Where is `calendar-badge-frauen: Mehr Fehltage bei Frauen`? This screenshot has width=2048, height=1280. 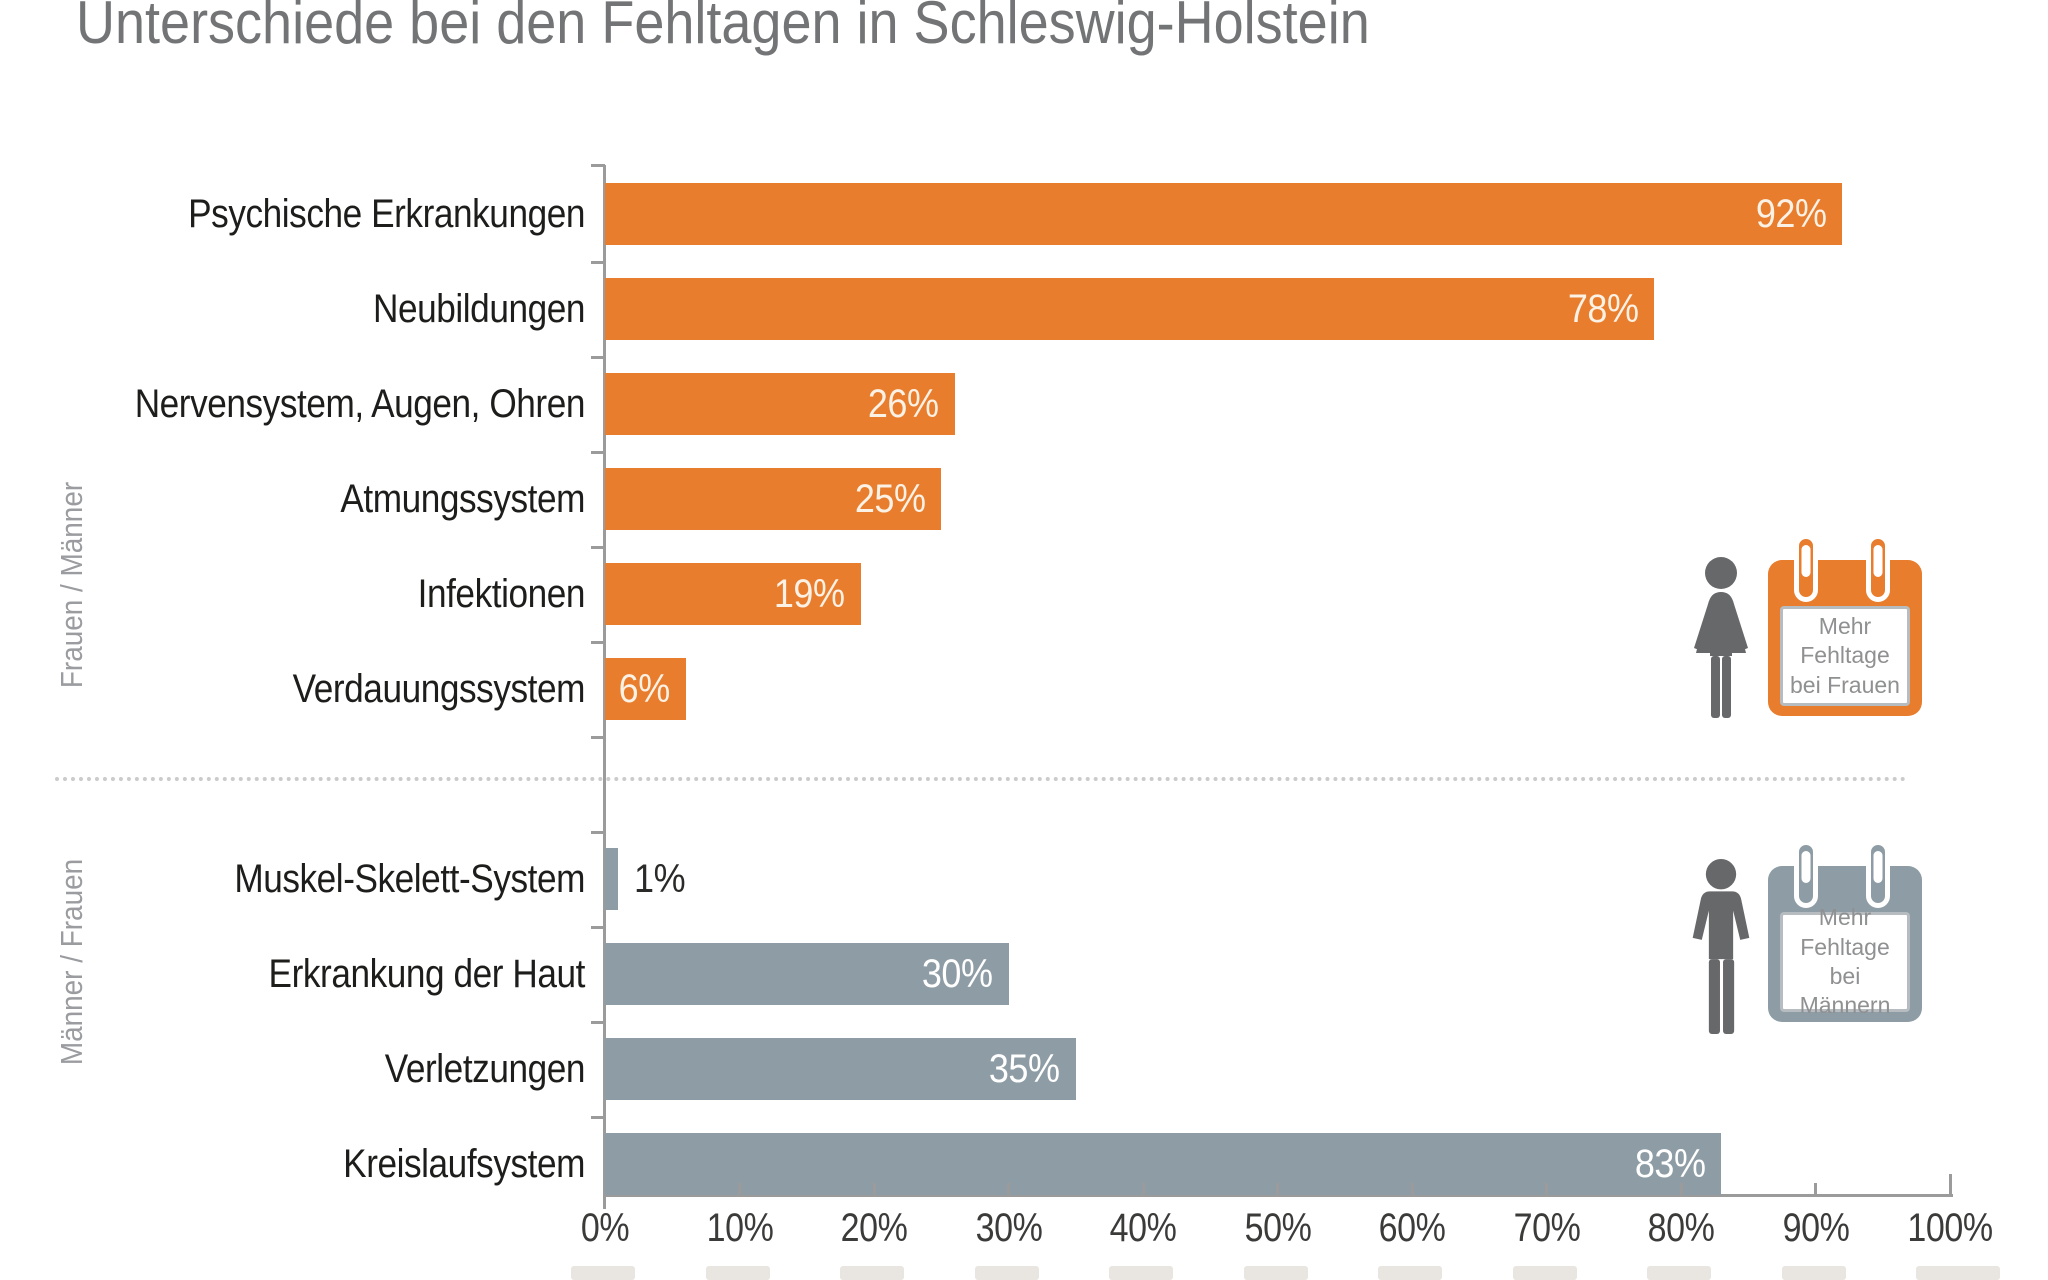
calendar-badge-frauen: Mehr Fehltage bei Frauen is located at coordinates (1845, 625).